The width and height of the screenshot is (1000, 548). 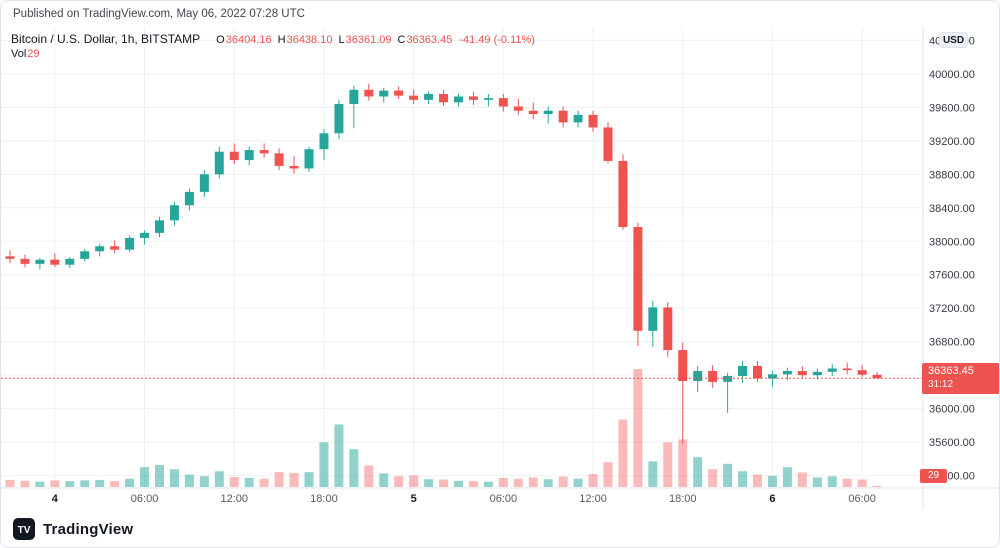 I want to click on volume-row: Vol29, so click(x=273, y=54).